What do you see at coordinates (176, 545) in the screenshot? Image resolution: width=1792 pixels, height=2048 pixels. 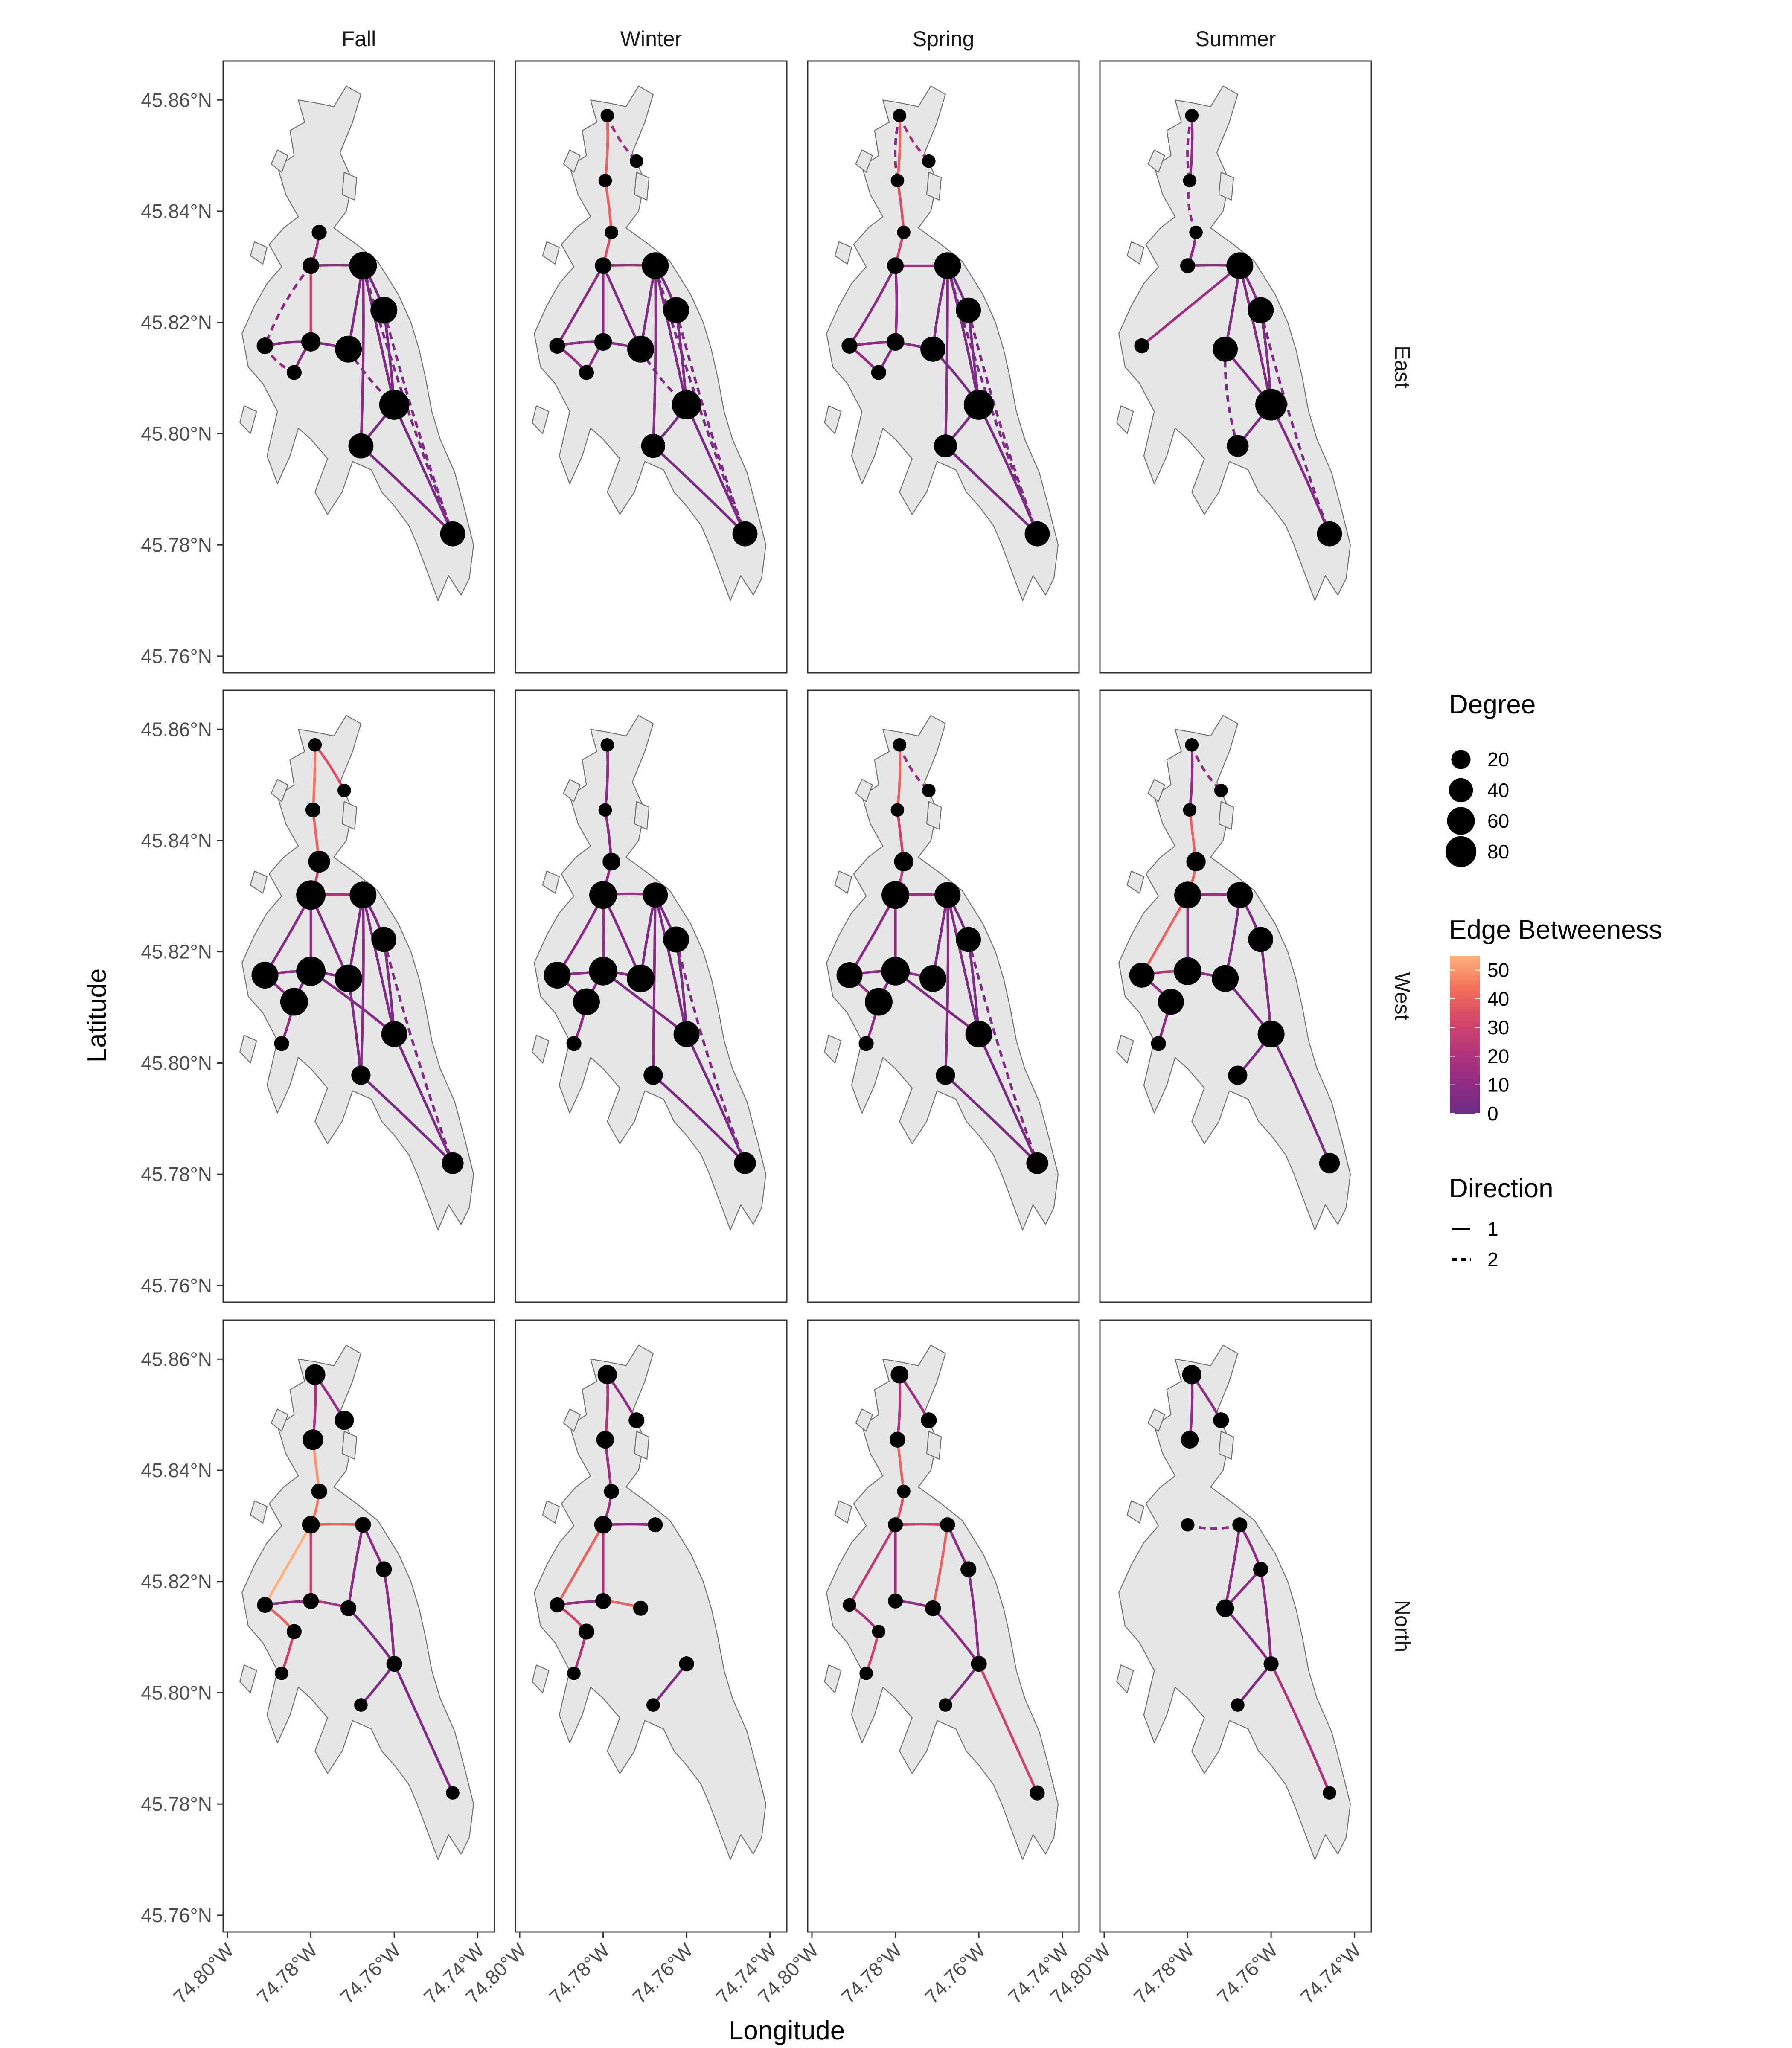 I see `y-tick-label: 45.78°N` at bounding box center [176, 545].